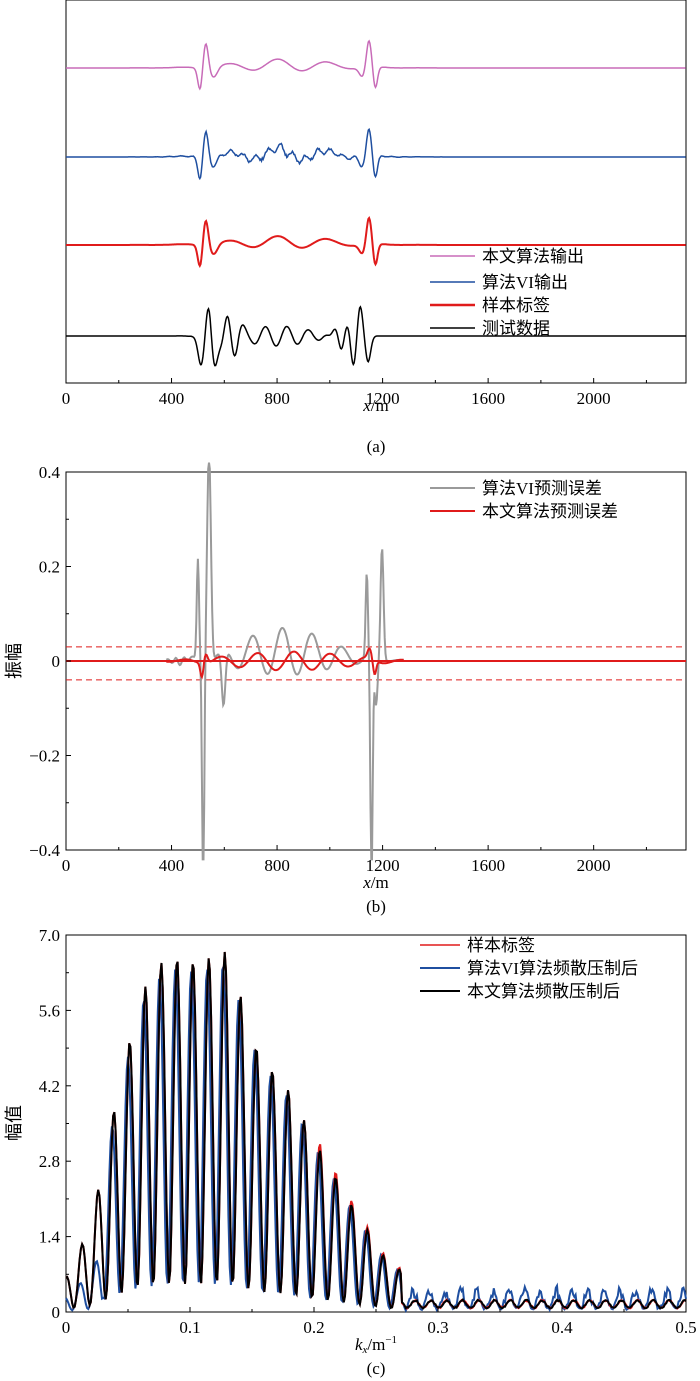 The image size is (700, 1381). Describe the element at coordinates (376, 446) in the screenshot. I see `panel-a-caption: (a)` at that location.